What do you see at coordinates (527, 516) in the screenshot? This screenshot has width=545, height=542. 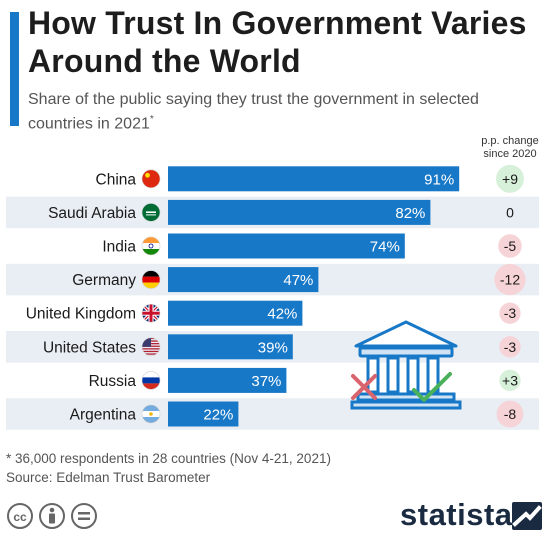 I see `statista-logo-icon` at bounding box center [527, 516].